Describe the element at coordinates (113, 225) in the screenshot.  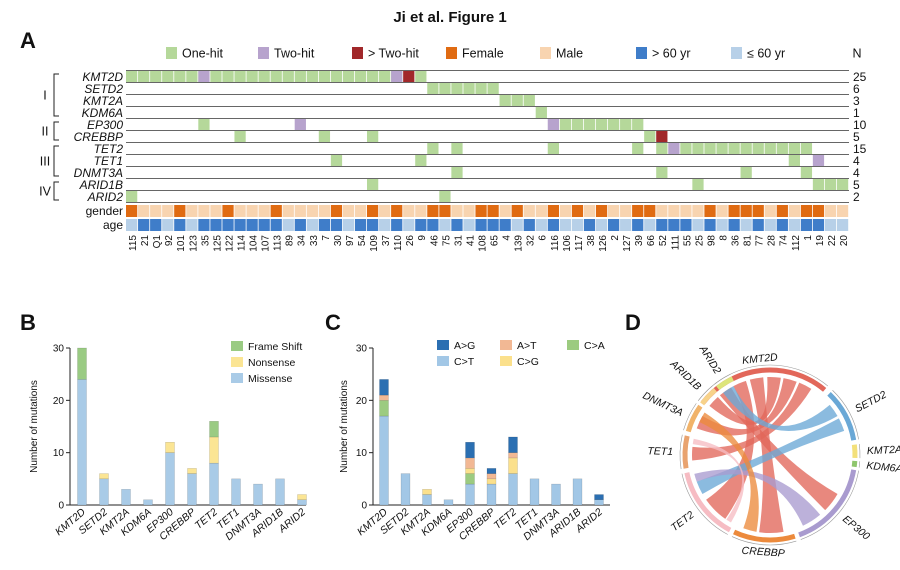
I see `age-track-label: age` at that location.